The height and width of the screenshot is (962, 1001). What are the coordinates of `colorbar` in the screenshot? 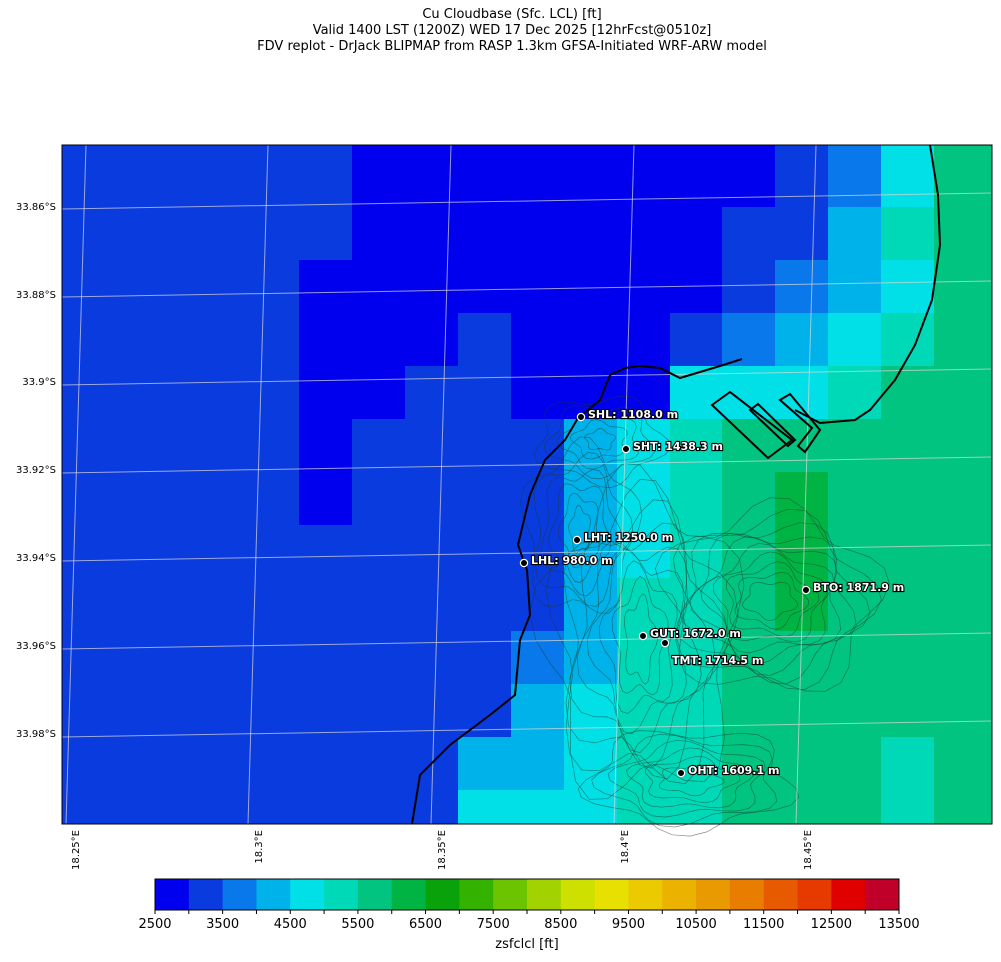 It's located at (527, 896).